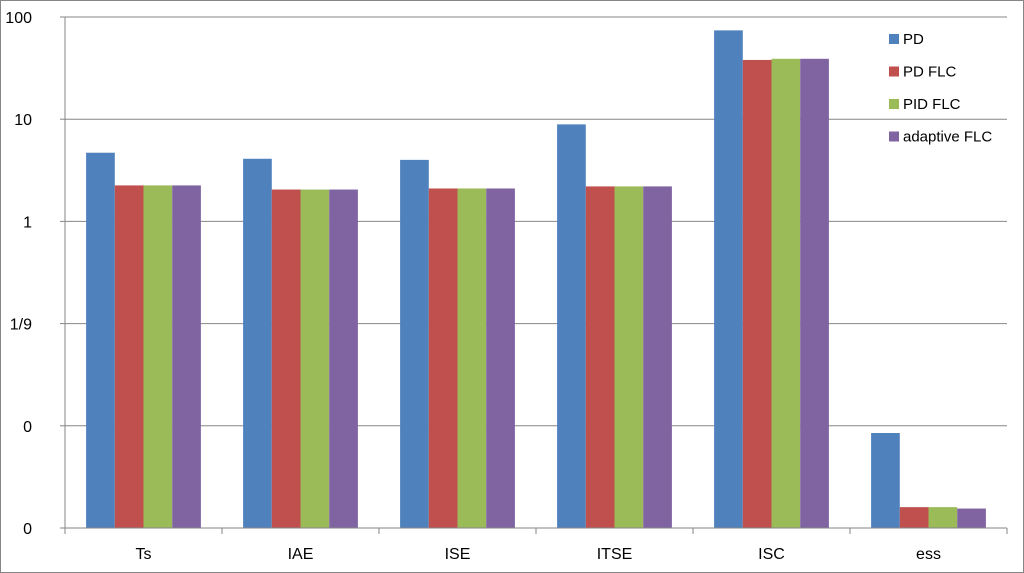 This screenshot has width=1024, height=573. I want to click on bar-pid-flc-ts, so click(158, 356).